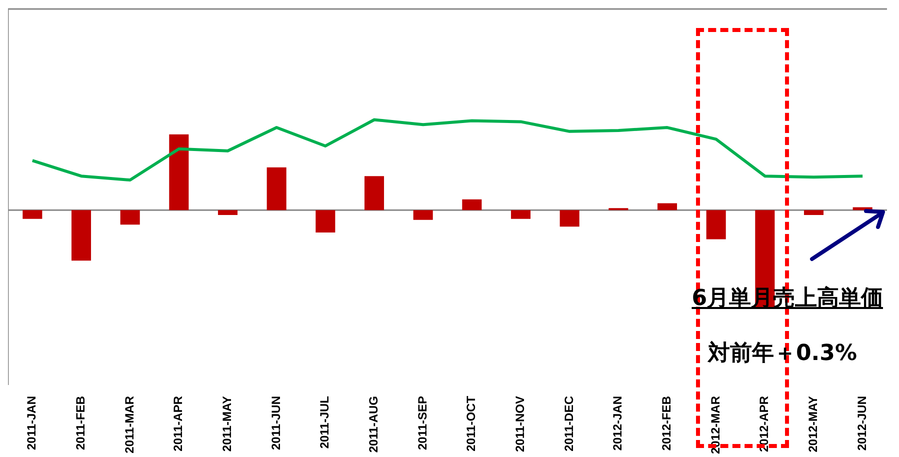  Describe the element at coordinates (129, 425) in the screenshot. I see `x-tick-label: 2011-MAR` at that location.